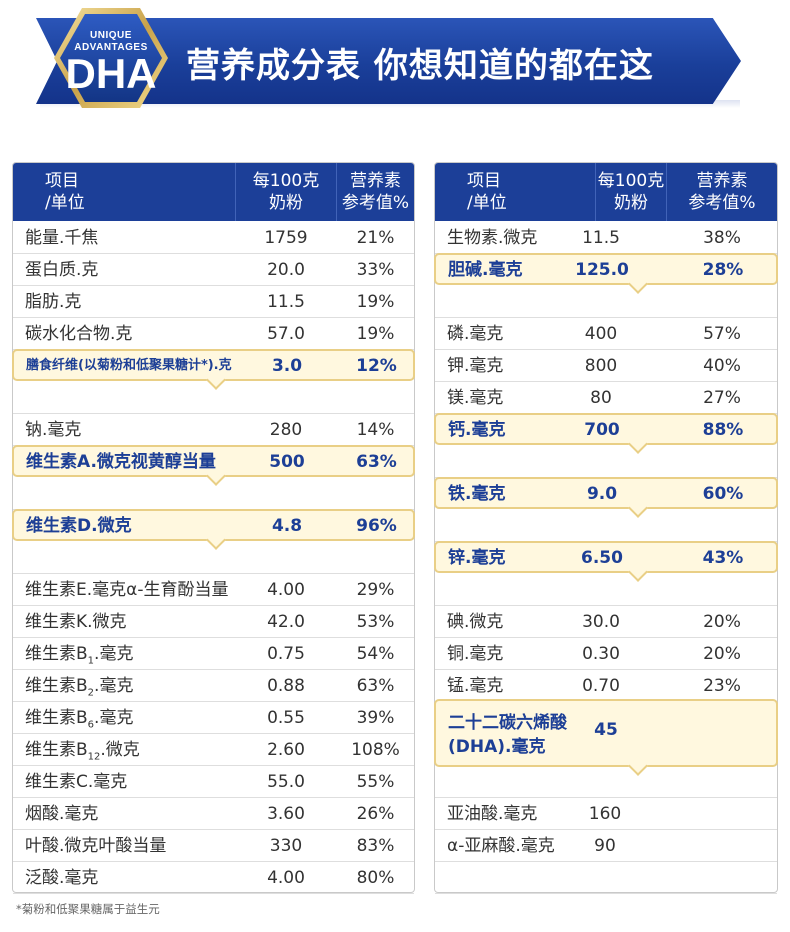 The image size is (790, 932). What do you see at coordinates (375, 302) in the screenshot?
I see `nrv-percent: 19%` at bounding box center [375, 302].